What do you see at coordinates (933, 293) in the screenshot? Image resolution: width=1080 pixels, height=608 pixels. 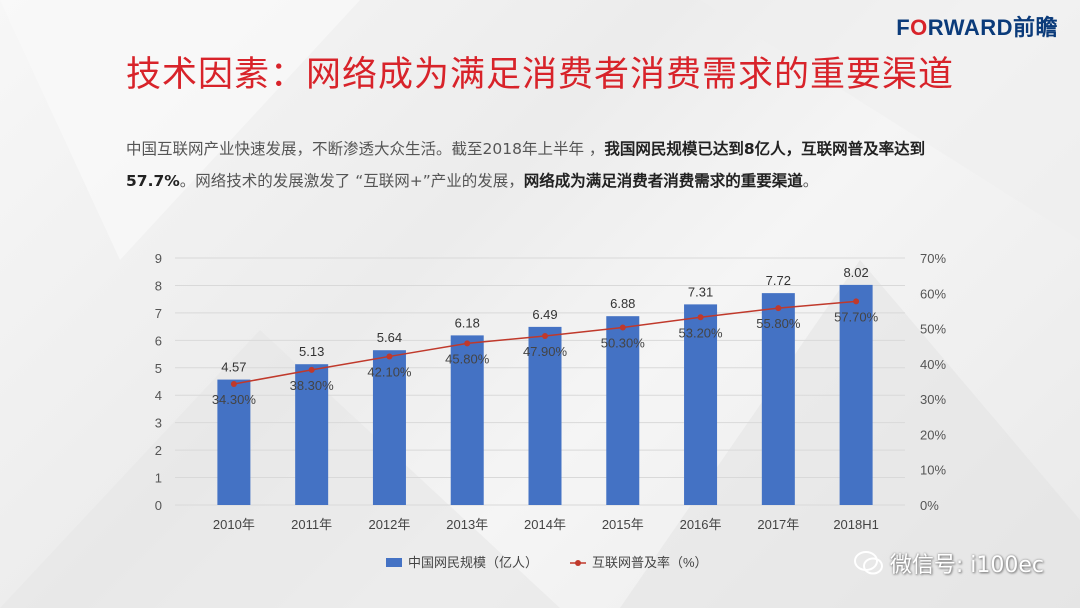 I see `y-right-tick-label: 60%` at bounding box center [933, 293].